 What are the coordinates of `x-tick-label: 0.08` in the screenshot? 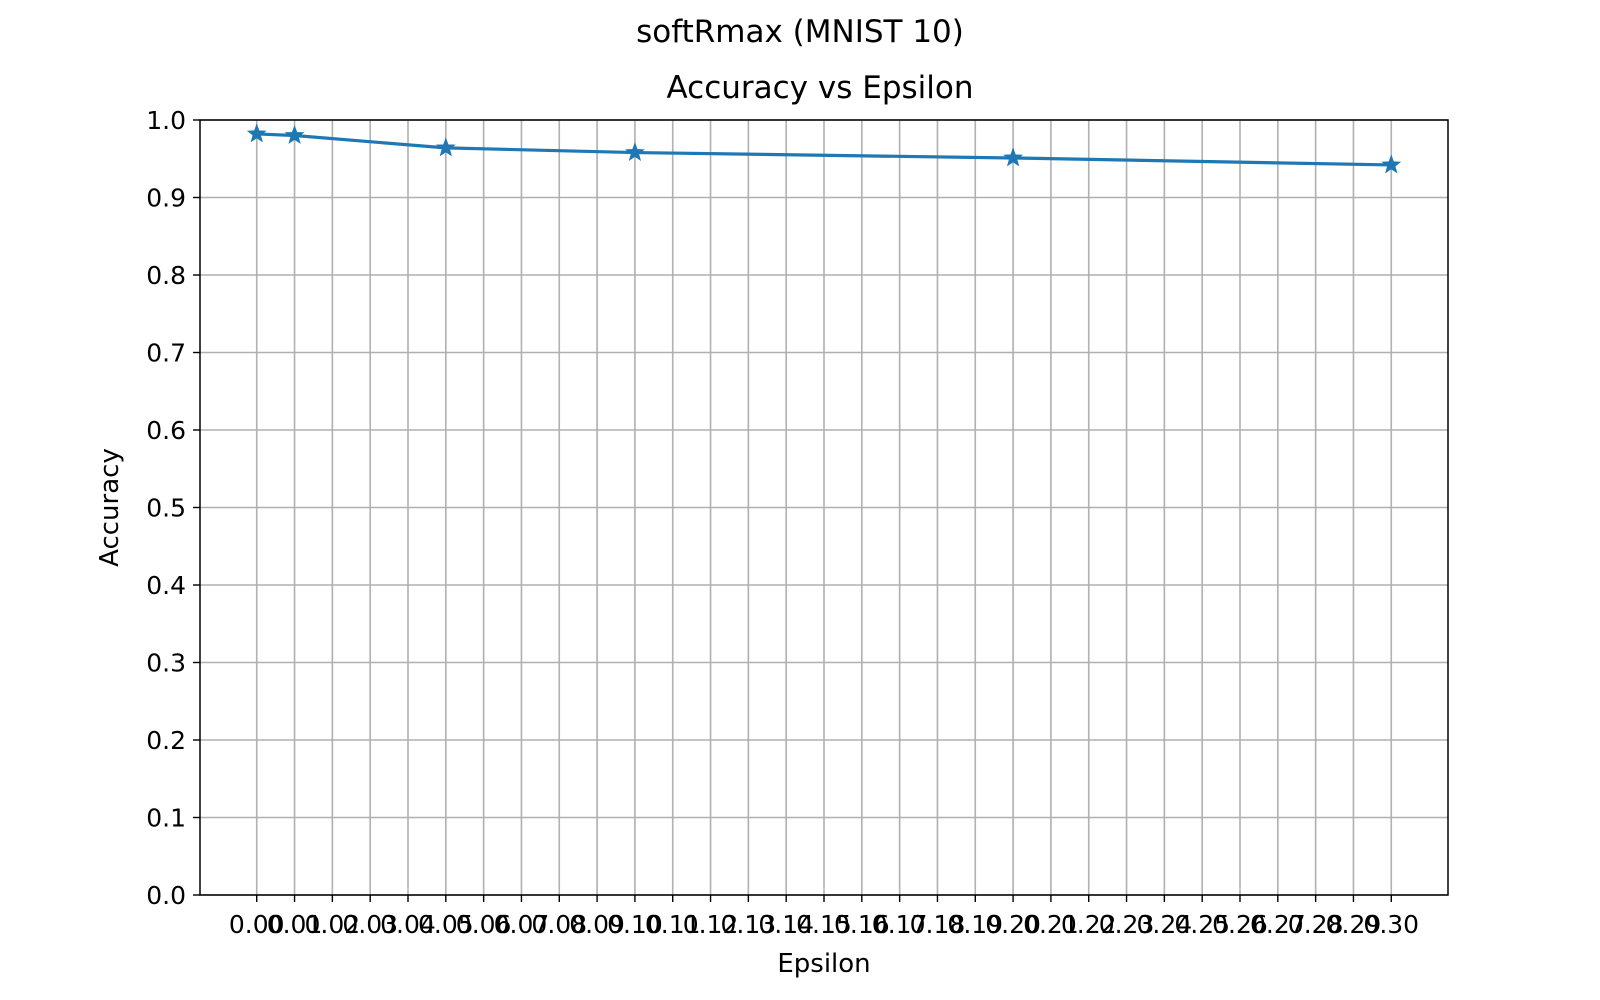 It's located at (559, 924).